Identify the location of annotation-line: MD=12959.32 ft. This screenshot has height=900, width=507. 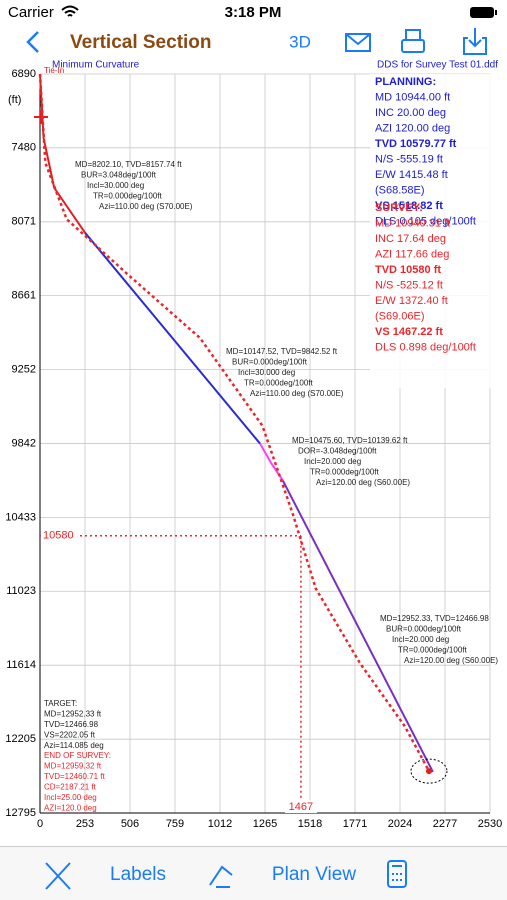
(73, 766).